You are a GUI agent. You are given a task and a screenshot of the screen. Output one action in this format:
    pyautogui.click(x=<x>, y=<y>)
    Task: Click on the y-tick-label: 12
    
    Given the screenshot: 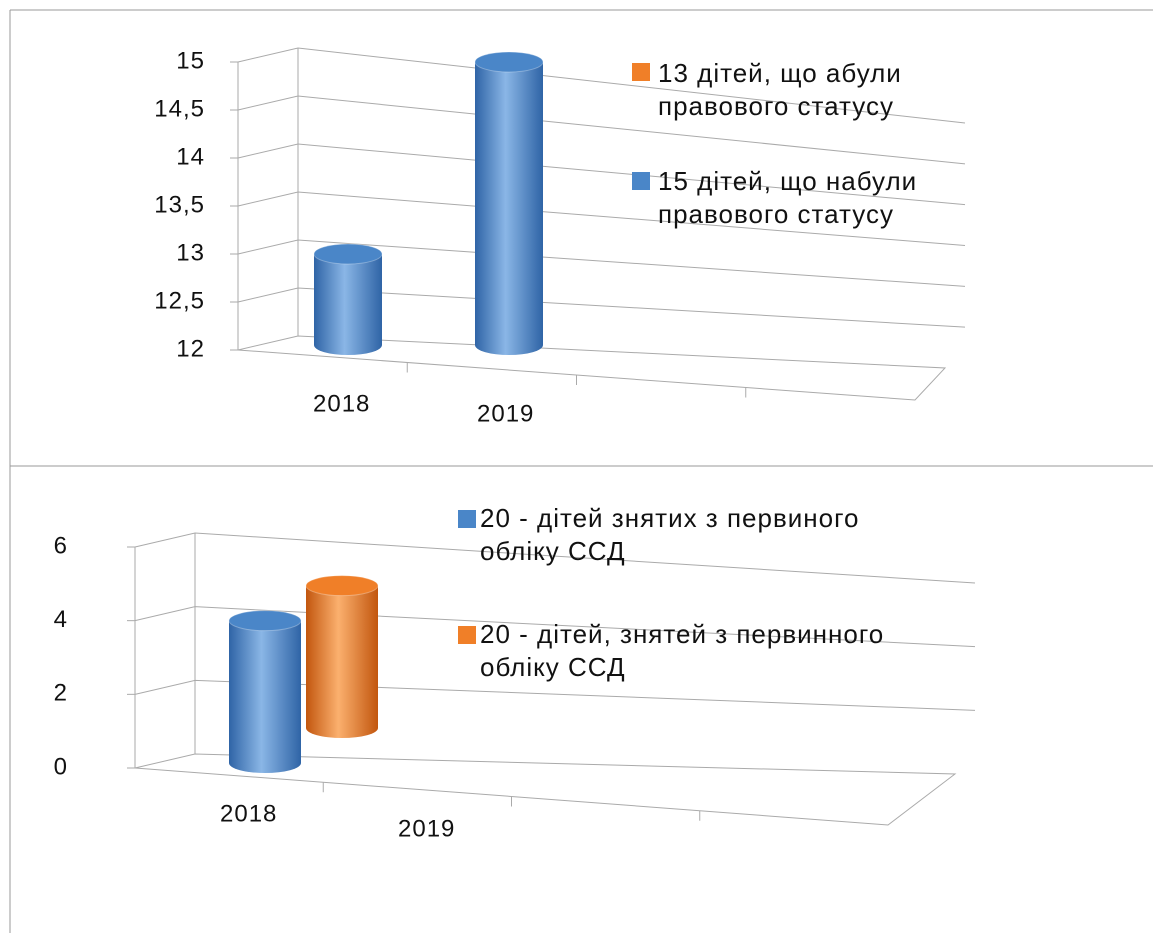 What is the action you would take?
    pyautogui.click(x=190, y=348)
    